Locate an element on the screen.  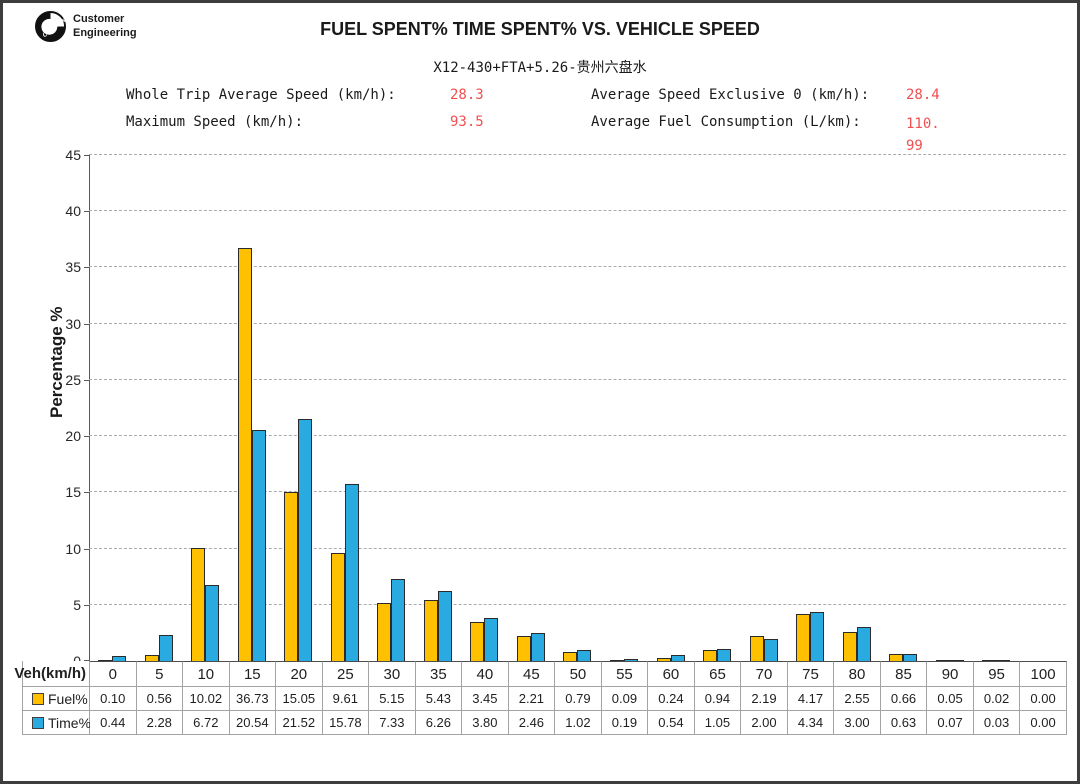
table-header-65: 65 is located at coordinates (718, 674).